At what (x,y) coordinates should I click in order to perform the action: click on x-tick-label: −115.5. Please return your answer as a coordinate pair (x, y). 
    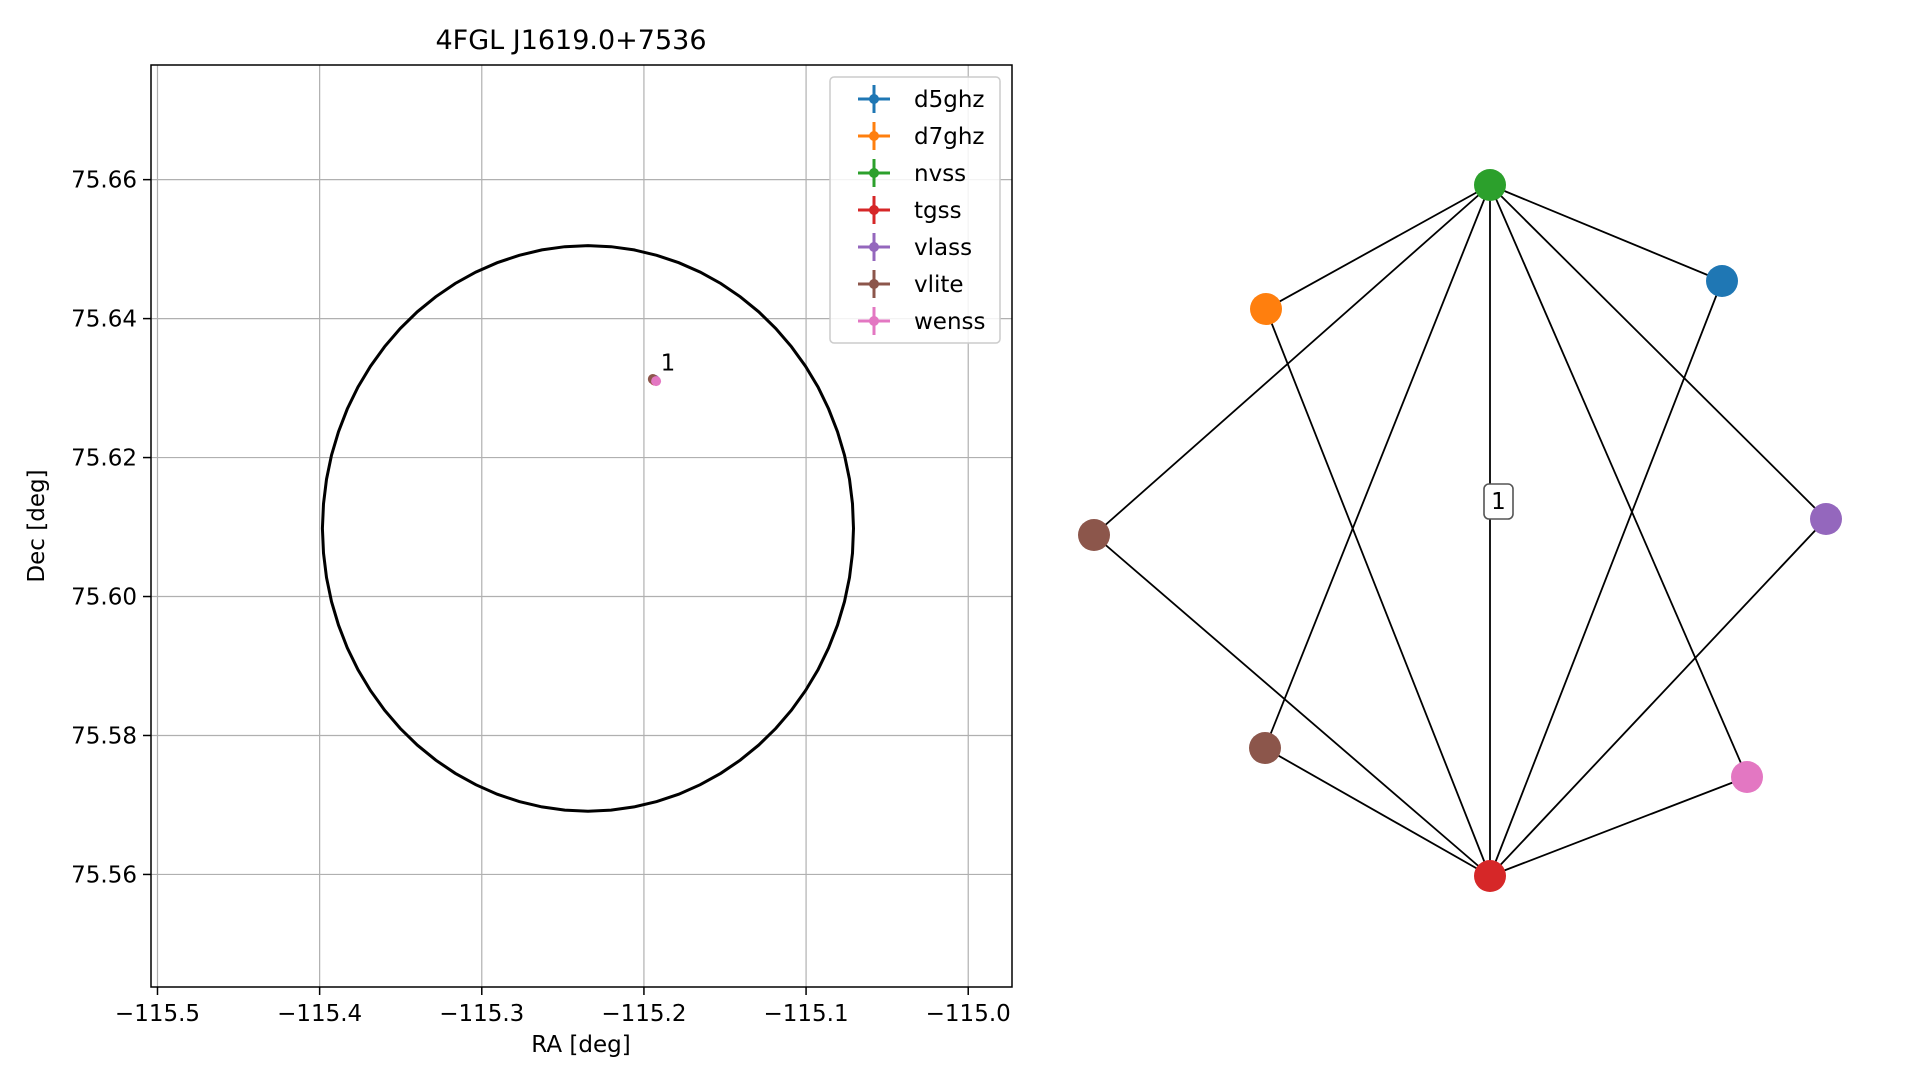
    Looking at the image, I should click on (157, 1014).